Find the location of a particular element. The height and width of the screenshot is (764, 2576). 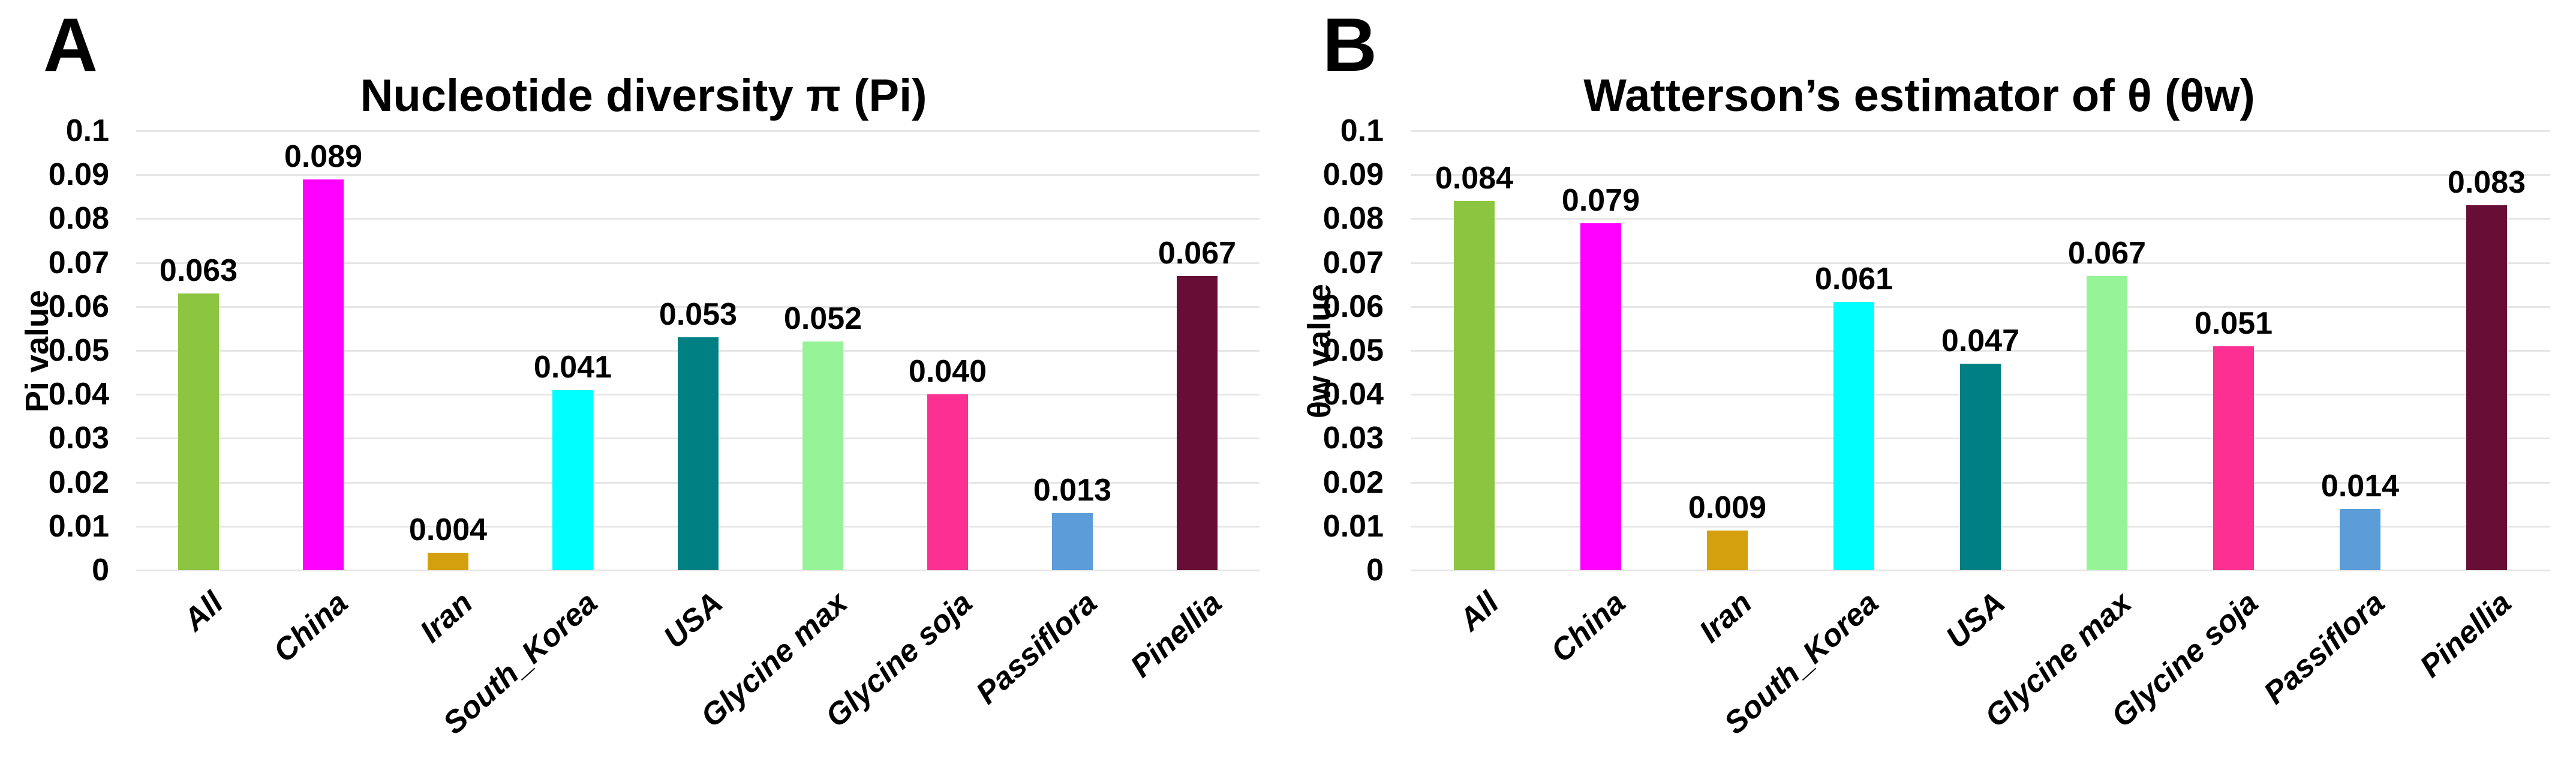

bar-value-label: 0.089 is located at coordinates (323, 156).